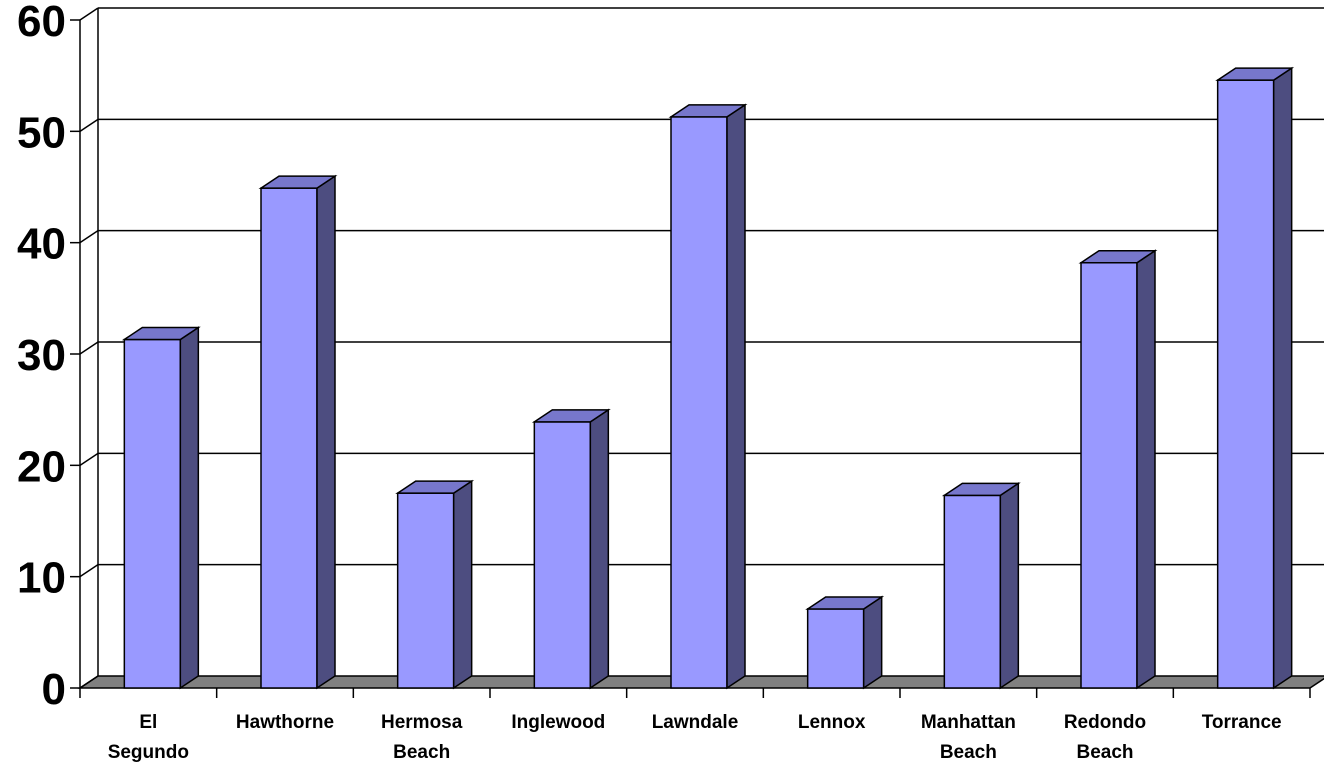  I want to click on x-category-label: Torrance, so click(1242, 722).